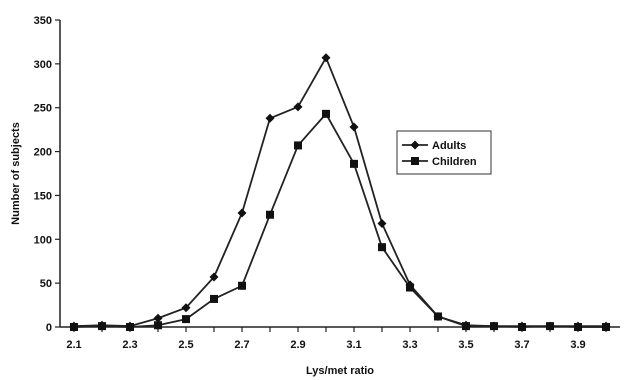 The width and height of the screenshot is (624, 380). I want to click on y-tick-label: 350, so click(43, 21).